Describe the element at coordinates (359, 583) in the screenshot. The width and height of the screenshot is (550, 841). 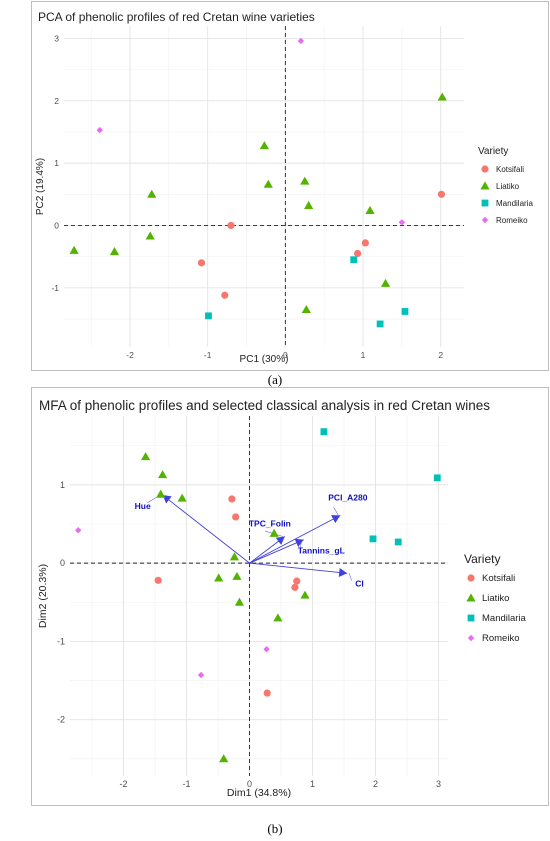
I see `arrow-label-ci: CI` at that location.